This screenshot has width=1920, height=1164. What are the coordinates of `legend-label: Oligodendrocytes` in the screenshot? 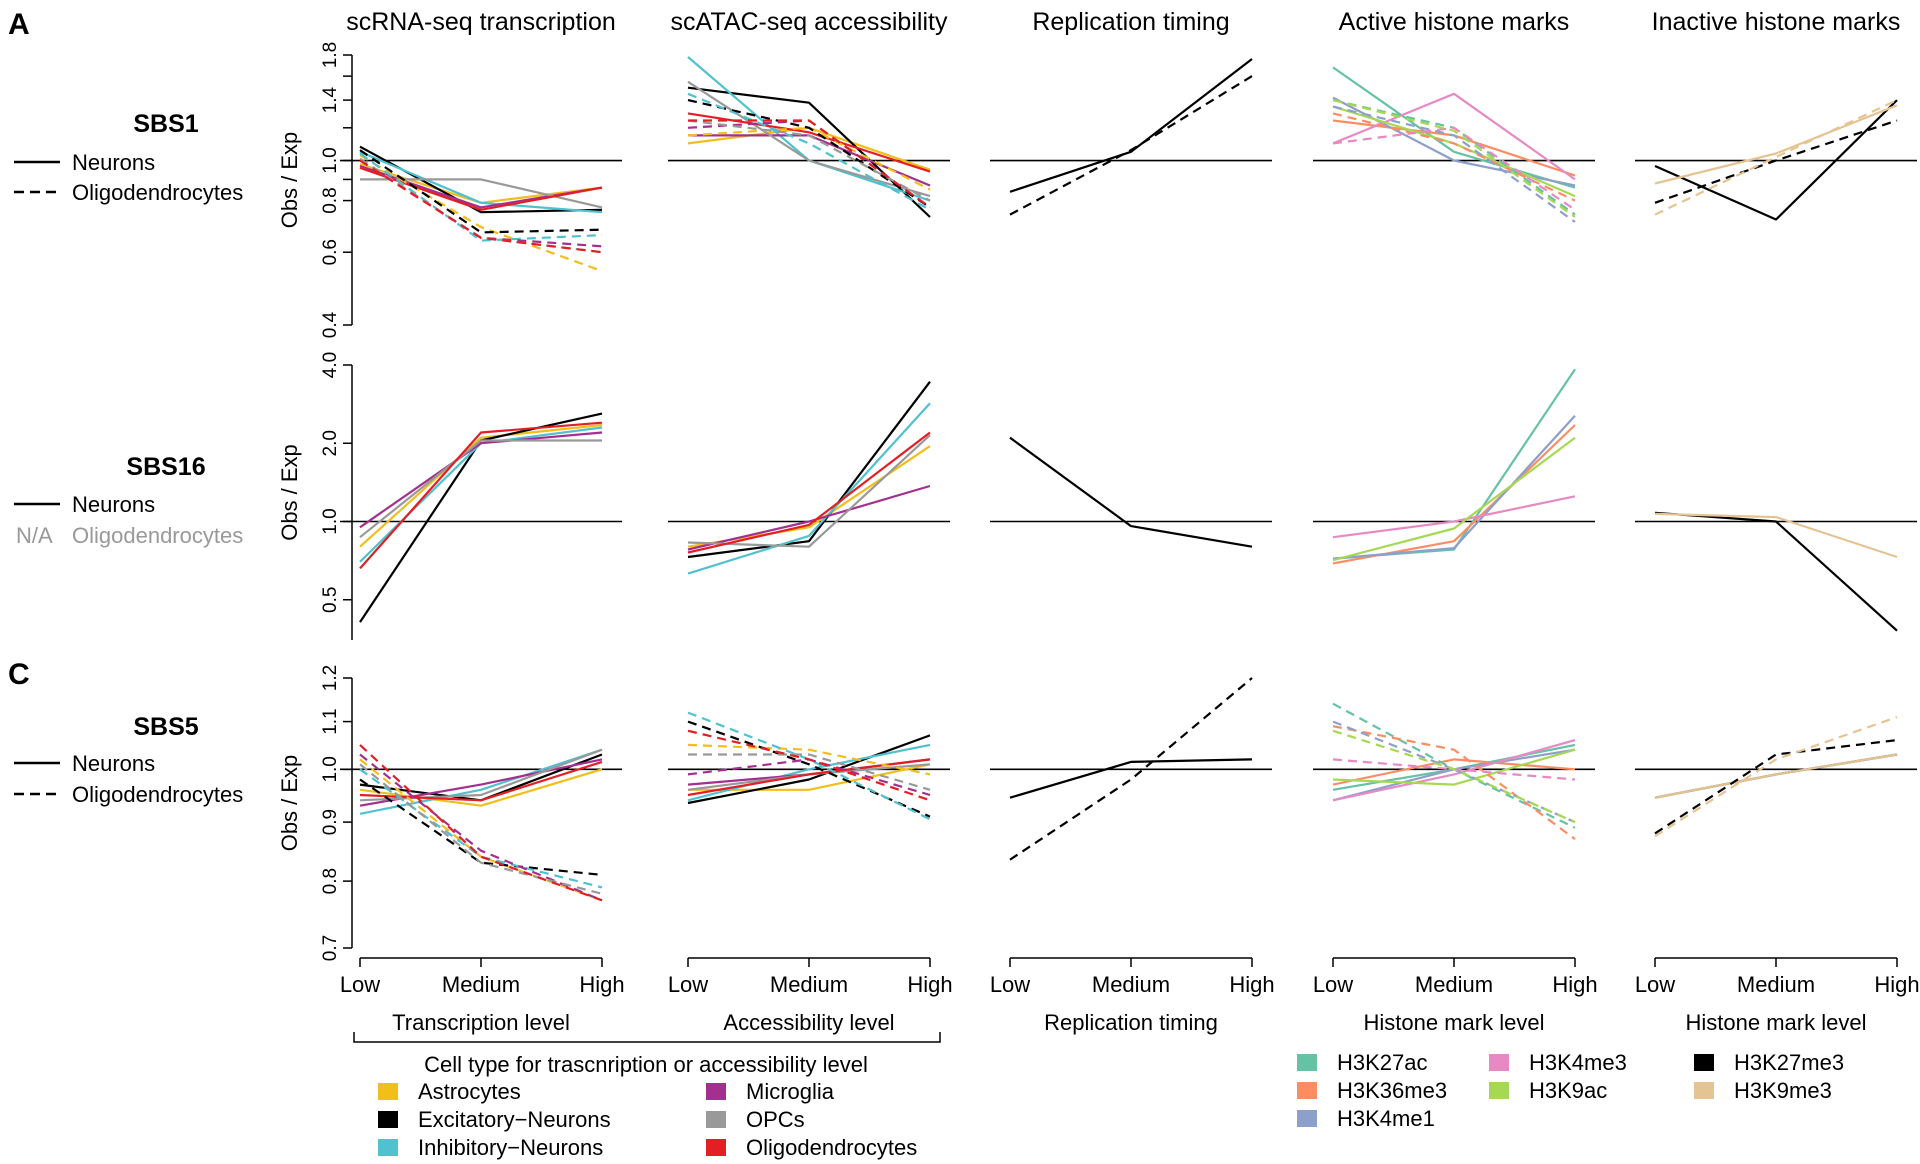 It's located at (831, 1147).